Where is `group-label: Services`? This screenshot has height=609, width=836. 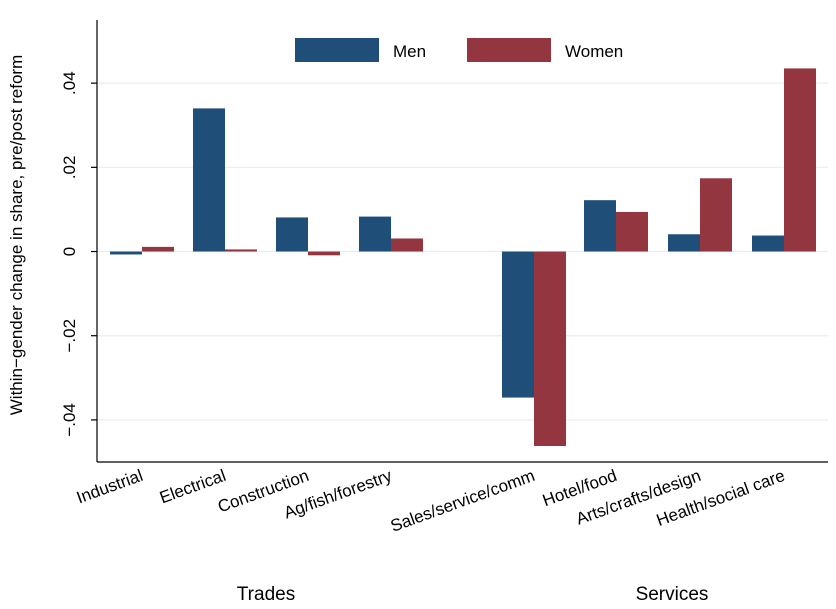 group-label: Services is located at coordinates (672, 594).